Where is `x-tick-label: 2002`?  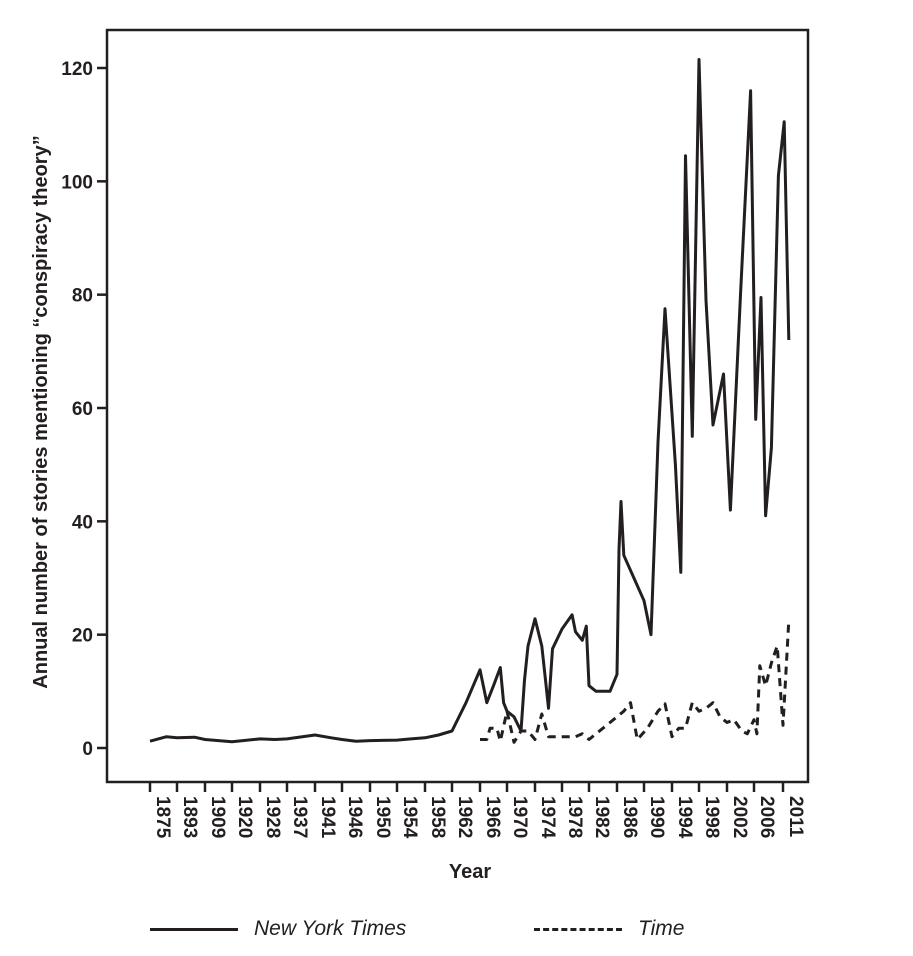 x-tick-label: 2002 is located at coordinates (739, 817).